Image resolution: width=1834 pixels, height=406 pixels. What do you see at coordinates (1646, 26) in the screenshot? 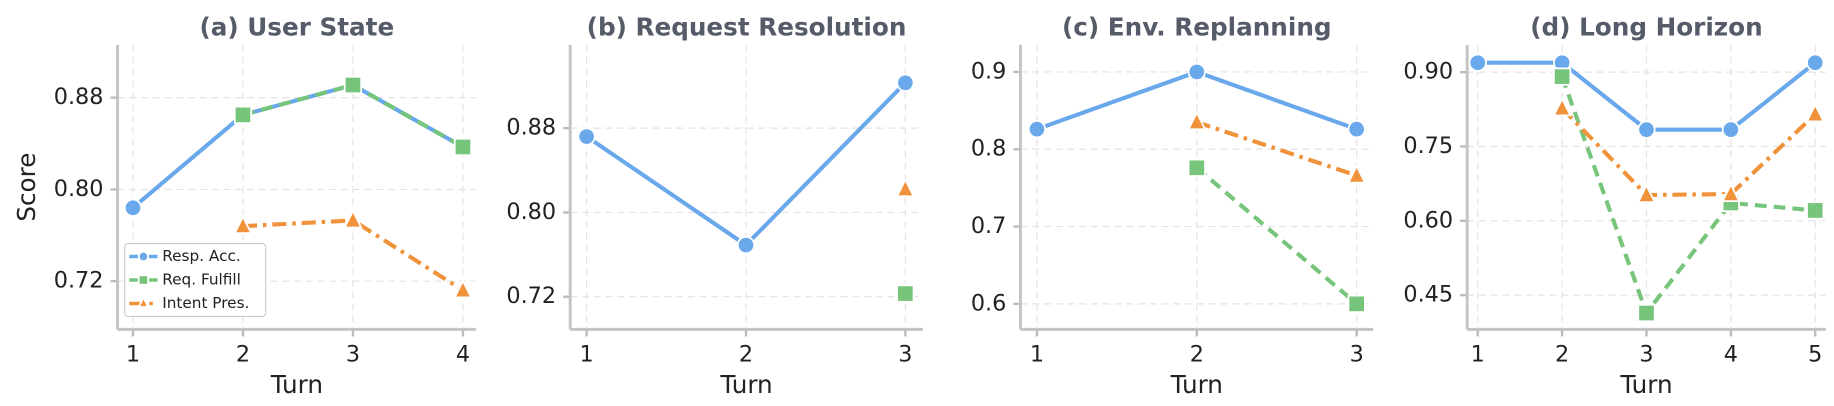
I see `chart-title: (d) Long Horizon` at bounding box center [1646, 26].